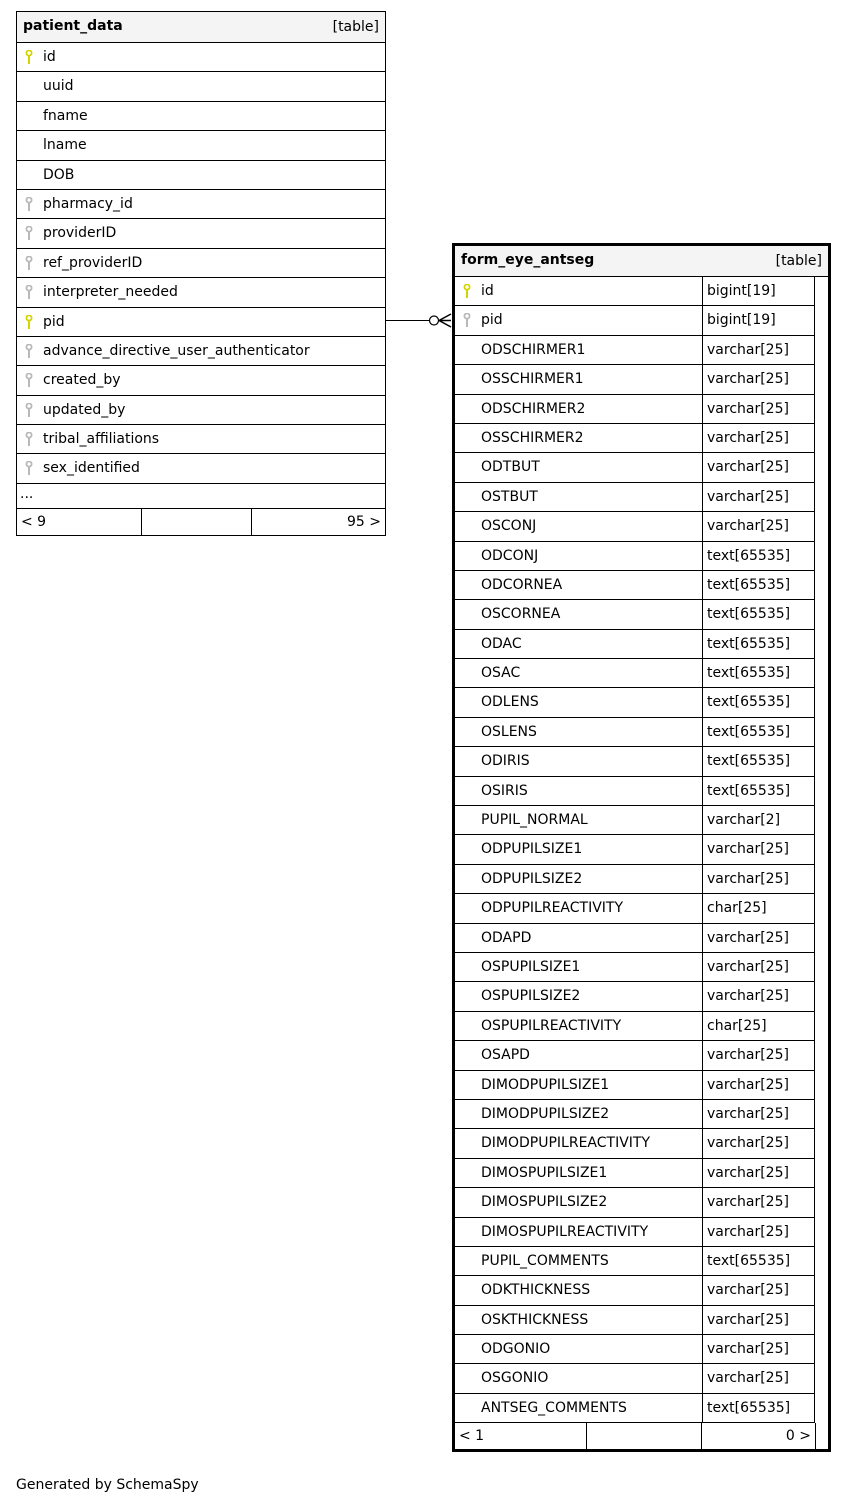 The width and height of the screenshot is (847, 1506). I want to click on column-row: interpreter_needed, so click(201, 293).